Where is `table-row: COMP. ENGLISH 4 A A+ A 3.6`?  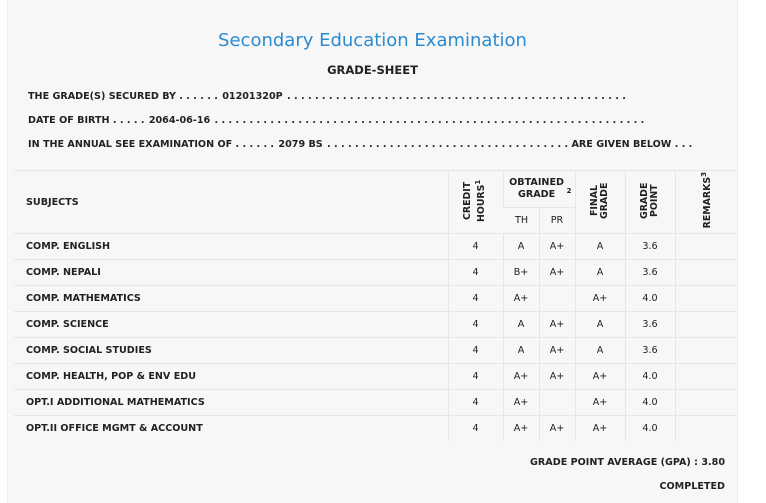 table-row: COMP. ENGLISH 4 A A+ A 3.6 is located at coordinates (375, 246).